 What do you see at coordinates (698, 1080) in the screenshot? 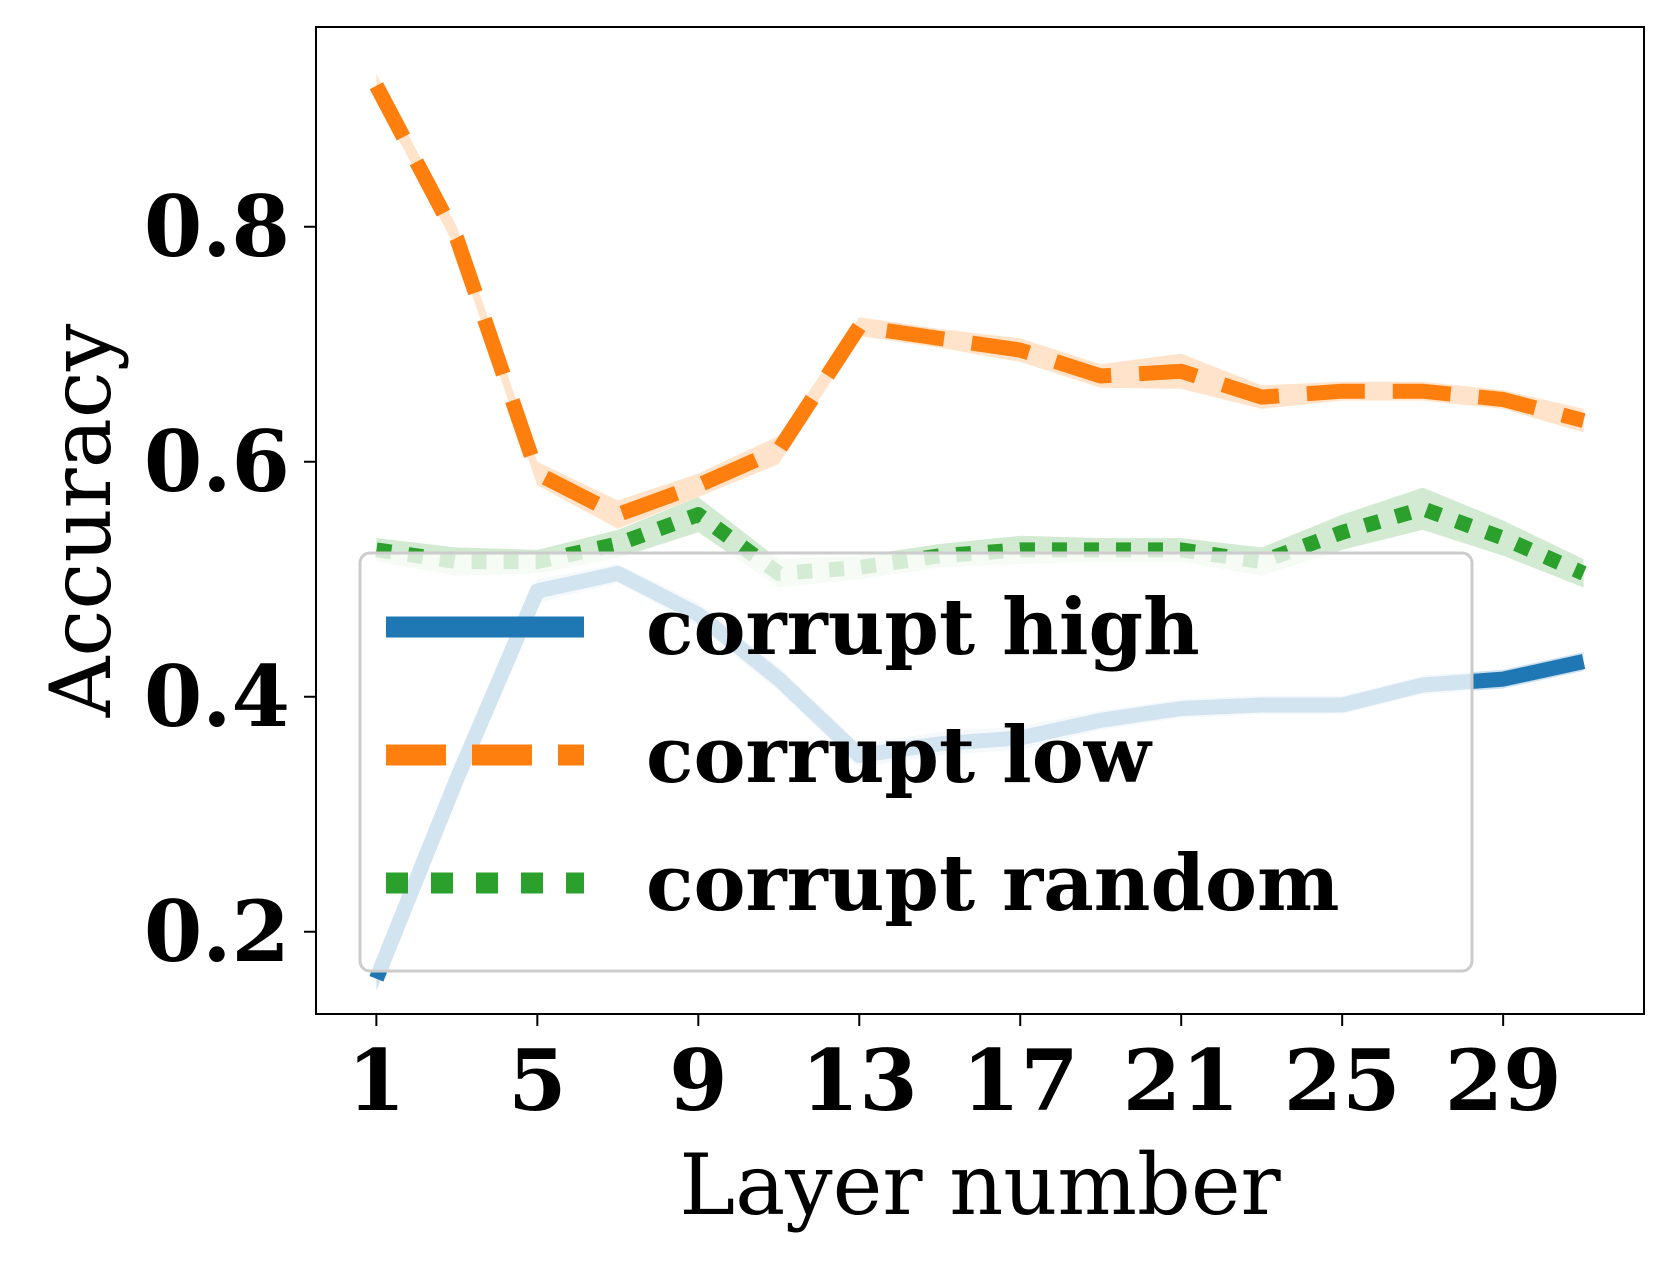
I see `x-tick-label: 9` at bounding box center [698, 1080].